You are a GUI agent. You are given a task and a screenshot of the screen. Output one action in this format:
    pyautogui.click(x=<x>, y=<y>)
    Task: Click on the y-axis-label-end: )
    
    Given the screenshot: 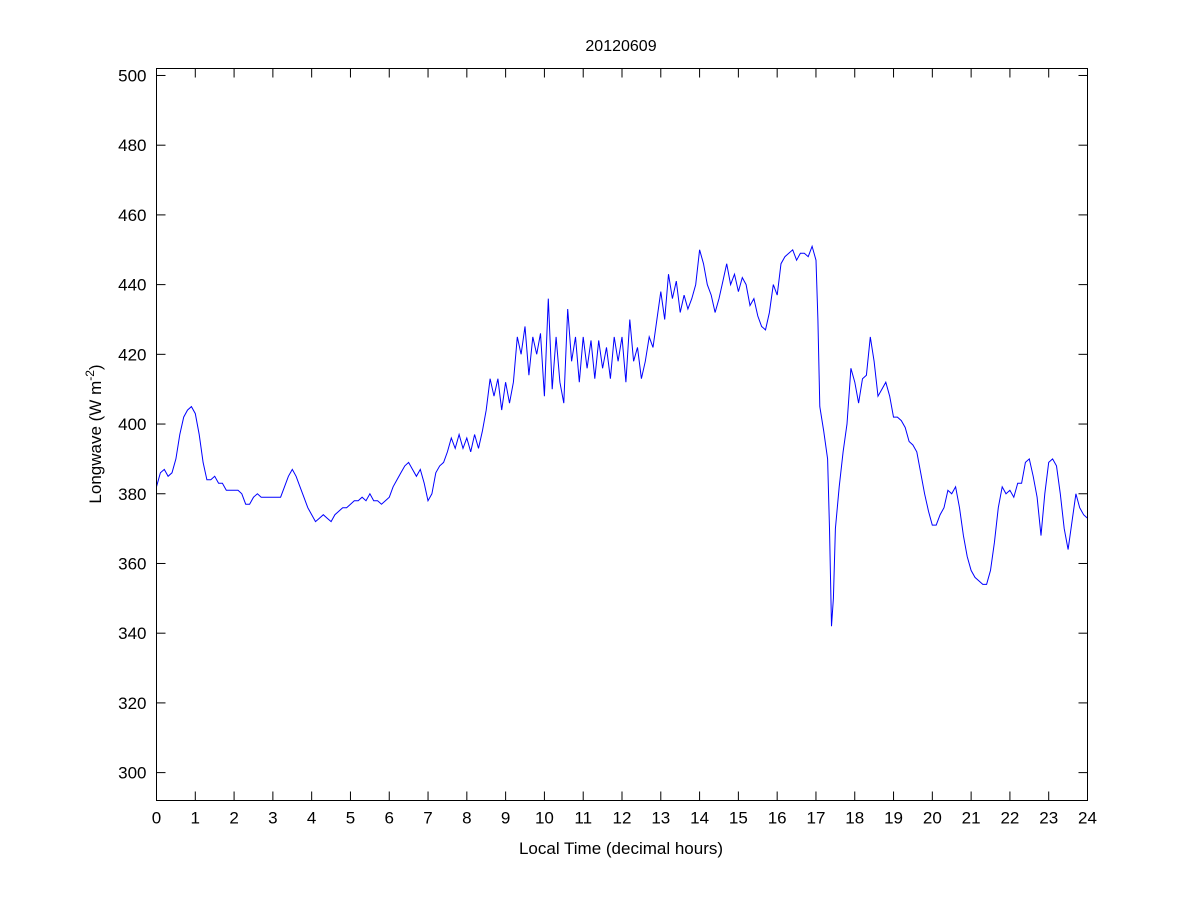 What is the action you would take?
    pyautogui.click(x=95, y=367)
    